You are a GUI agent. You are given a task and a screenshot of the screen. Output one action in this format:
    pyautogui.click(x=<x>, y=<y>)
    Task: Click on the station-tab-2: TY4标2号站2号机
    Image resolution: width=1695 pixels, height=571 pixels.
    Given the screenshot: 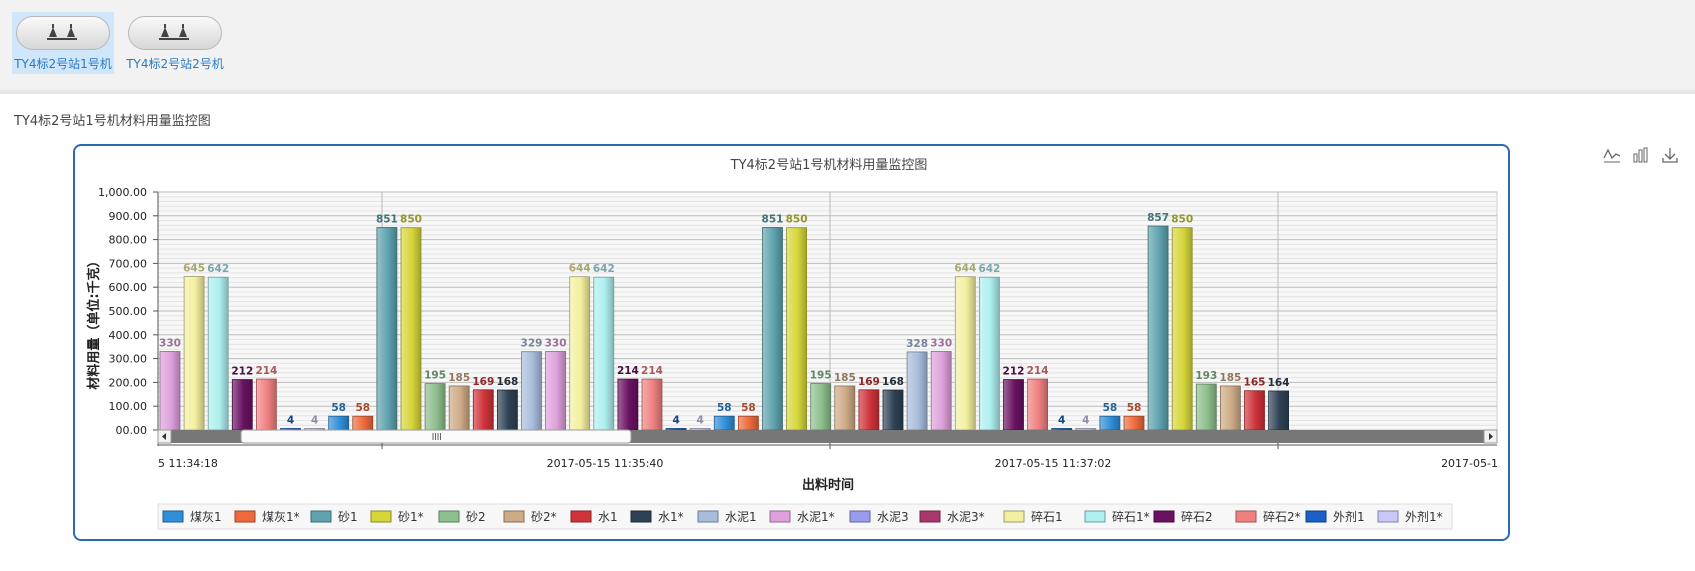 What is the action you would take?
    pyautogui.click(x=175, y=43)
    